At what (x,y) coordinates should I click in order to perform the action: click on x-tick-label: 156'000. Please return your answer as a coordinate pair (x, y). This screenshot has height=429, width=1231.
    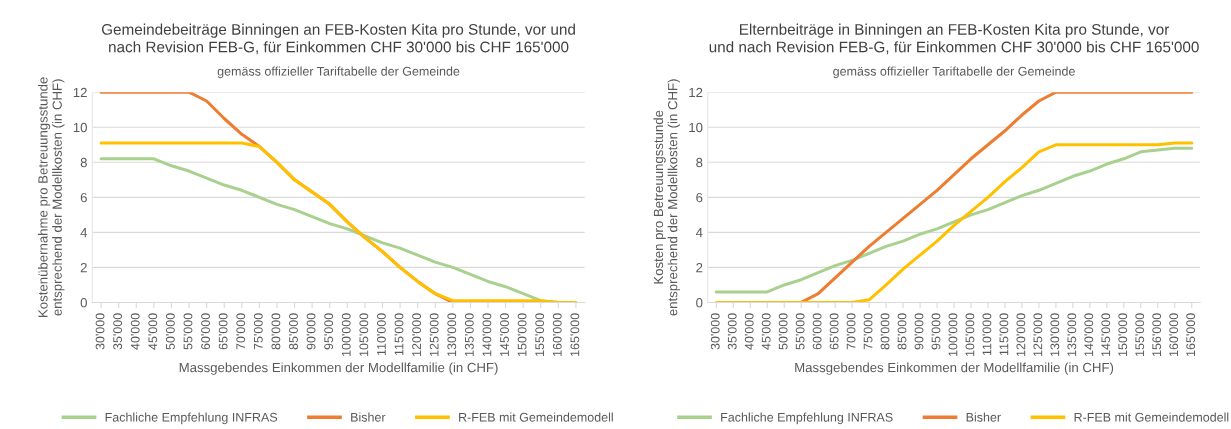
    Looking at the image, I should click on (1157, 334).